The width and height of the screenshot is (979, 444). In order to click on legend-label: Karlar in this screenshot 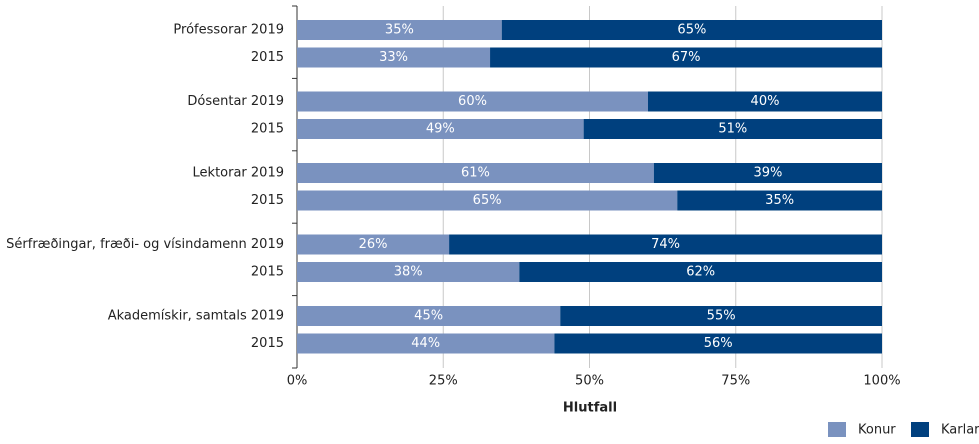, I will do `click(960, 430)`.